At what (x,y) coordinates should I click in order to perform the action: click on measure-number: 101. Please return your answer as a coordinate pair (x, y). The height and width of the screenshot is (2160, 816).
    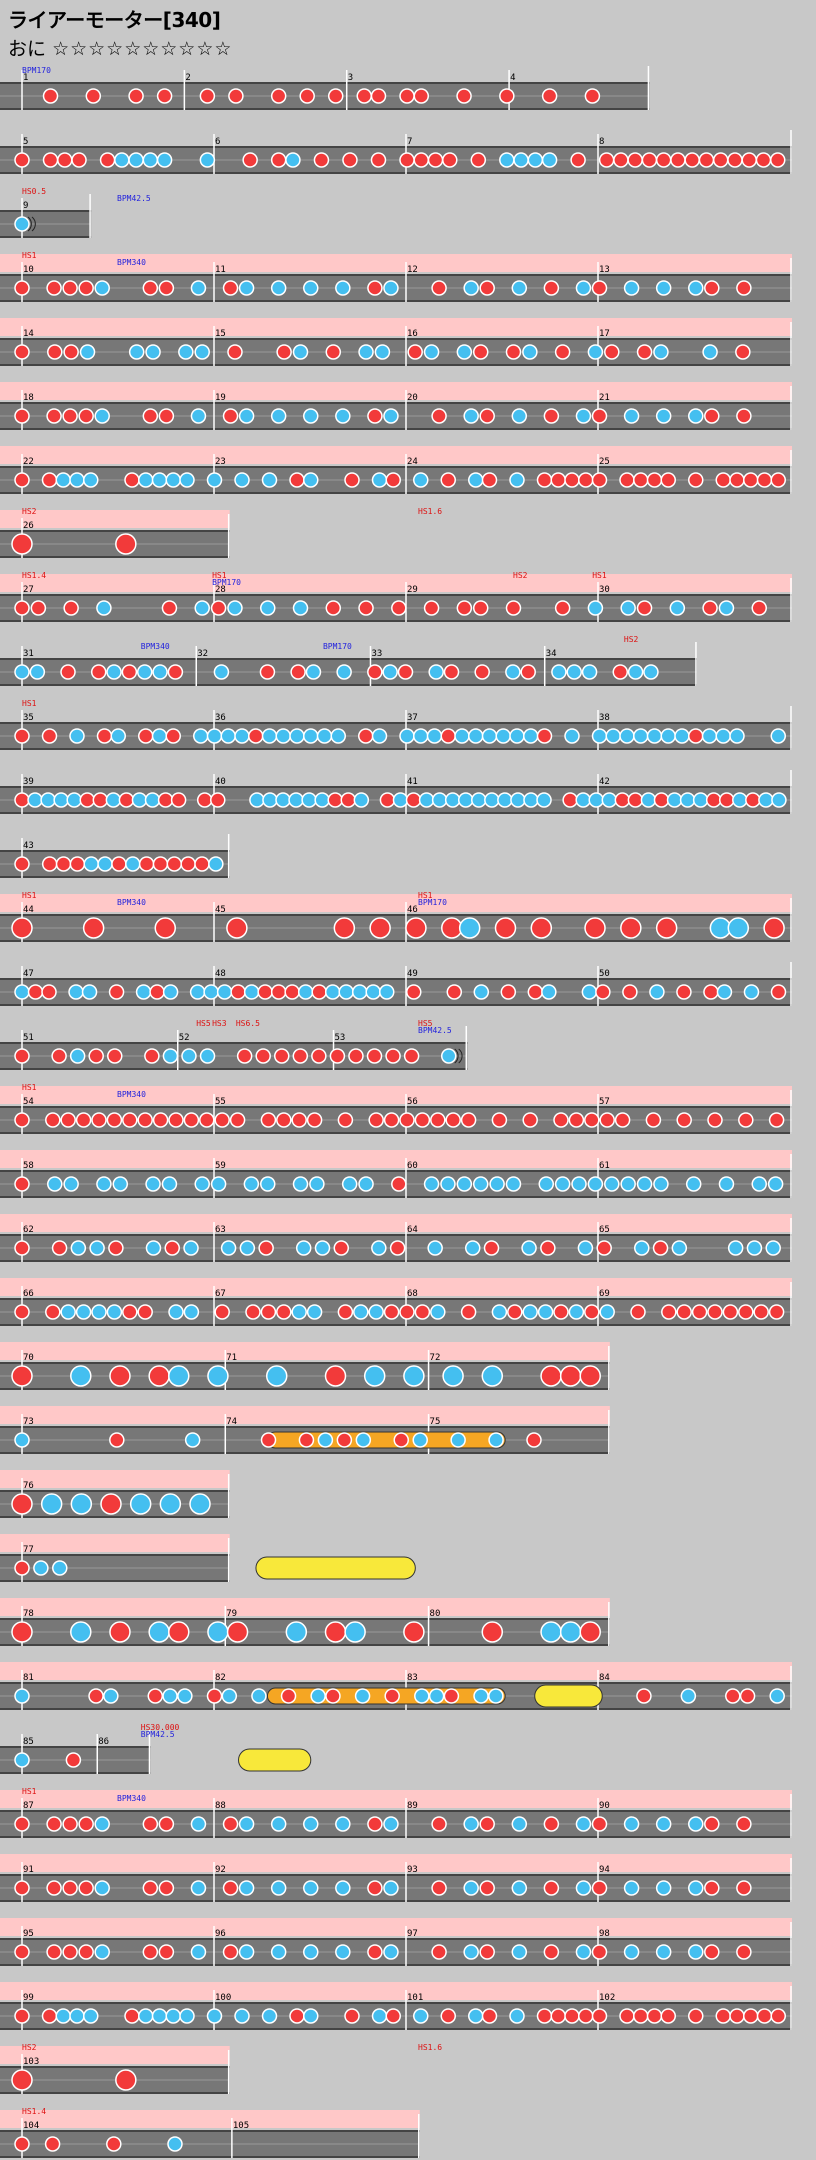
    Looking at the image, I should click on (415, 1998).